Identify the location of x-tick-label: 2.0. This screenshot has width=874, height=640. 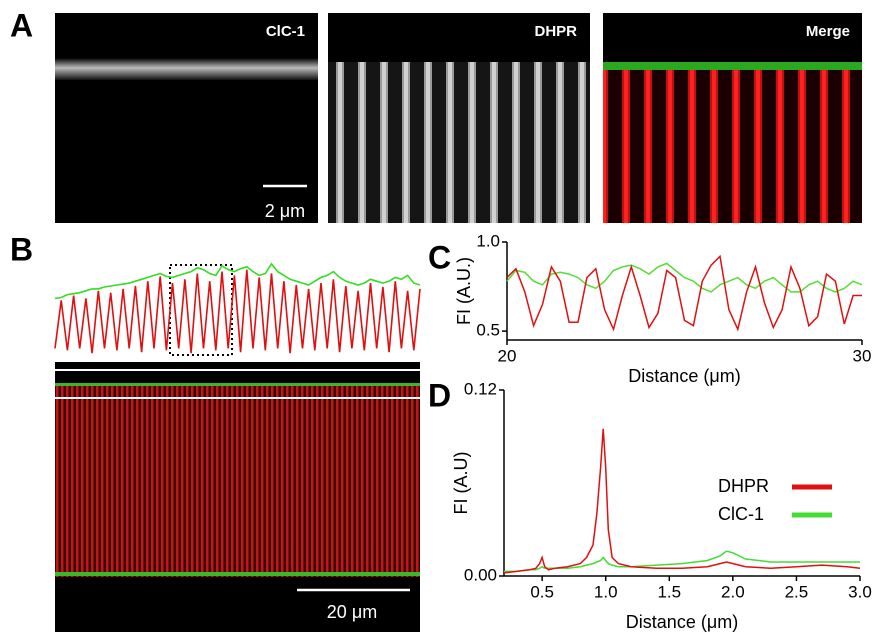
(733, 591).